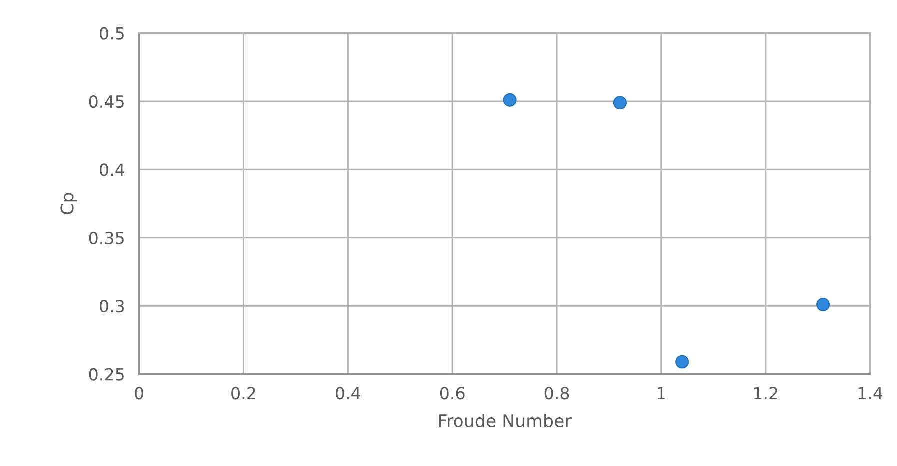 This screenshot has width=897, height=466. Describe the element at coordinates (557, 393) in the screenshot. I see `x-tick-label: 0.8` at that location.